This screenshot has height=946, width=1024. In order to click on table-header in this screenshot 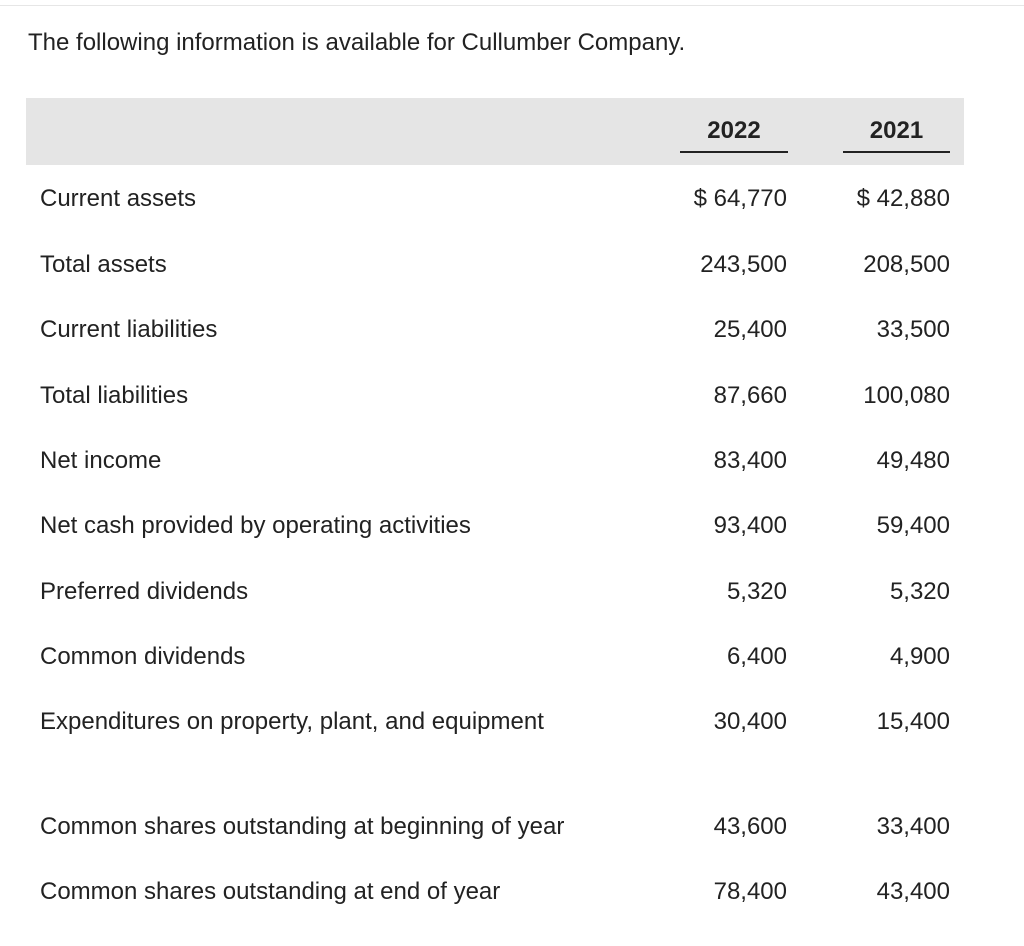, I will do `click(495, 131)`.